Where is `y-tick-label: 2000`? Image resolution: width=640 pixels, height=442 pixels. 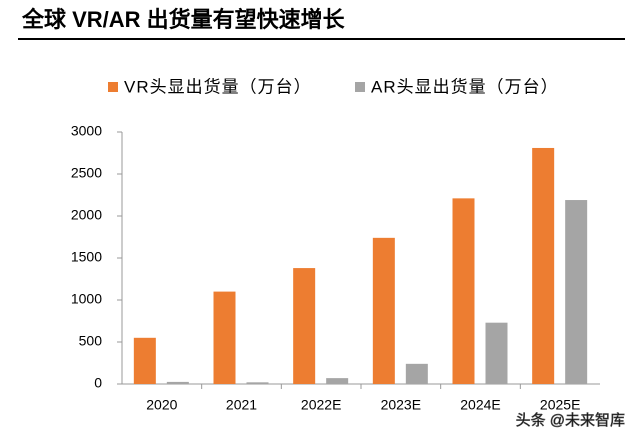 y-tick-label: 2000 is located at coordinates (86, 215).